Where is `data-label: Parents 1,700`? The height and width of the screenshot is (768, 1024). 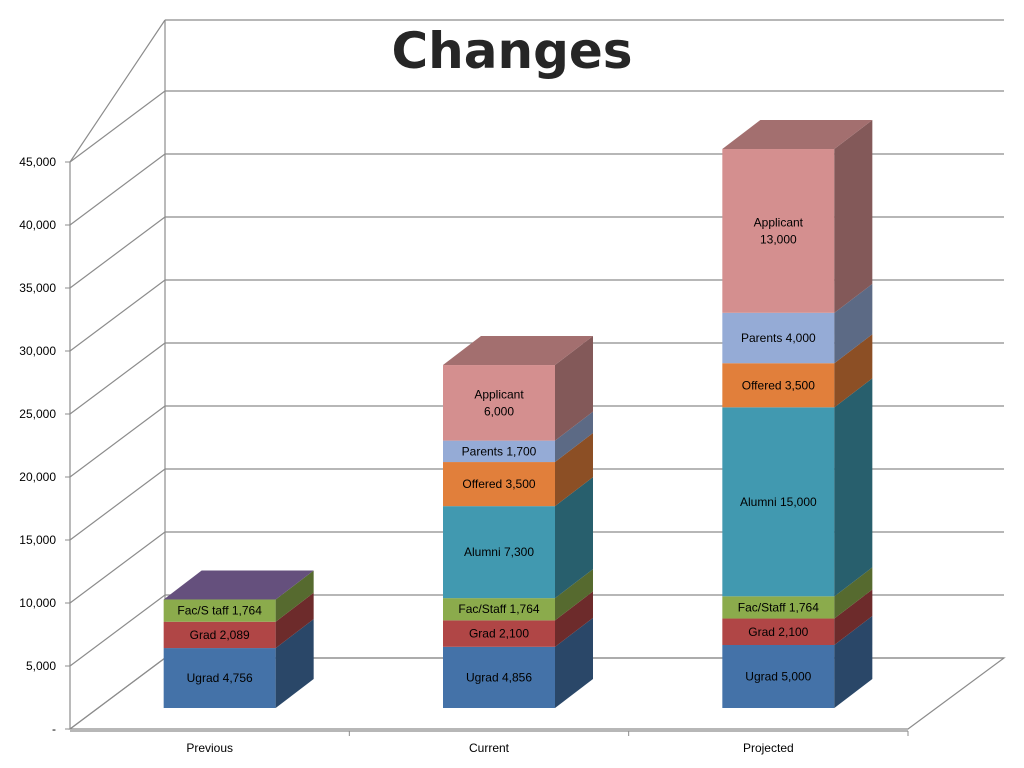 data-label: Parents 1,700 is located at coordinates (499, 451).